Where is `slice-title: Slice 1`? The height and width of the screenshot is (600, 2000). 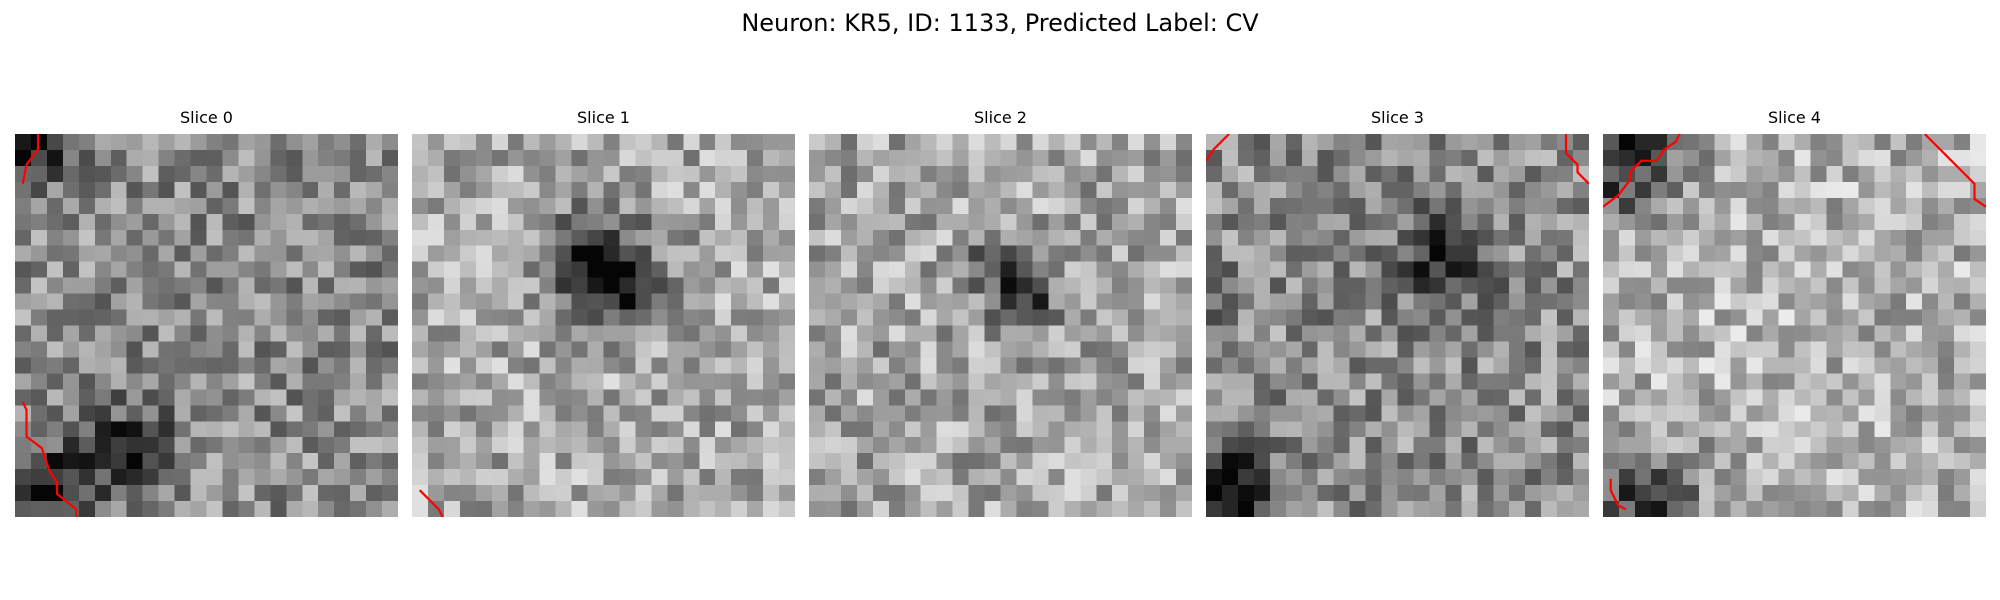 slice-title: Slice 1 is located at coordinates (603, 117).